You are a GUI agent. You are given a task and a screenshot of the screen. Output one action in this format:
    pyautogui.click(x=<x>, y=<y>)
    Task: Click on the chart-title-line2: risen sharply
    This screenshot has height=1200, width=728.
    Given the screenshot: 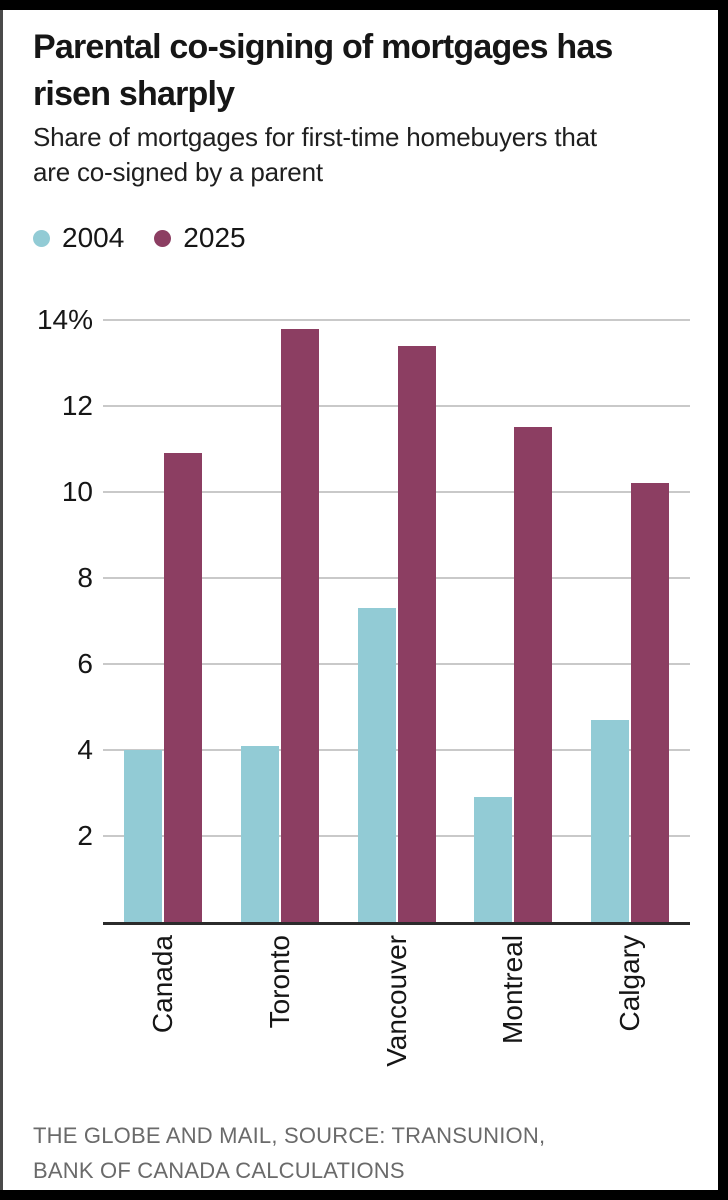 What is the action you would take?
    pyautogui.click(x=134, y=94)
    